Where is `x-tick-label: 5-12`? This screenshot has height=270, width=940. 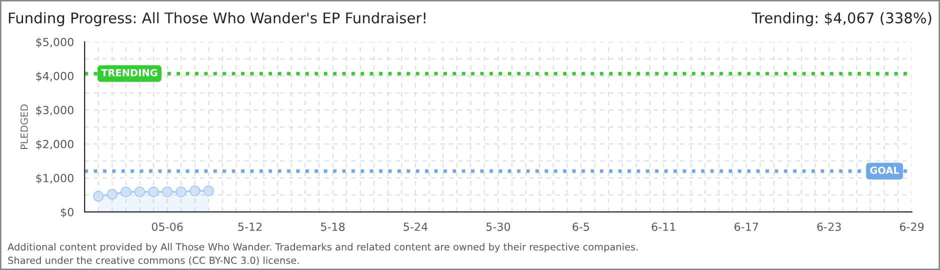
x-tick-label: 5-12 is located at coordinates (250, 226).